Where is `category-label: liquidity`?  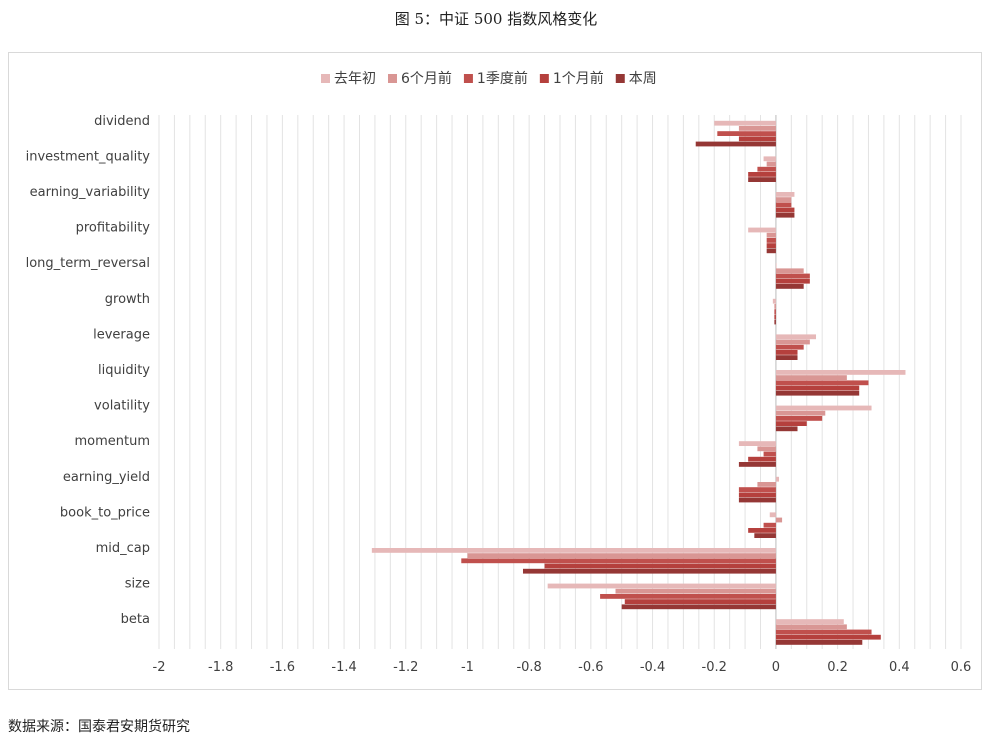 category-label: liquidity is located at coordinates (124, 370).